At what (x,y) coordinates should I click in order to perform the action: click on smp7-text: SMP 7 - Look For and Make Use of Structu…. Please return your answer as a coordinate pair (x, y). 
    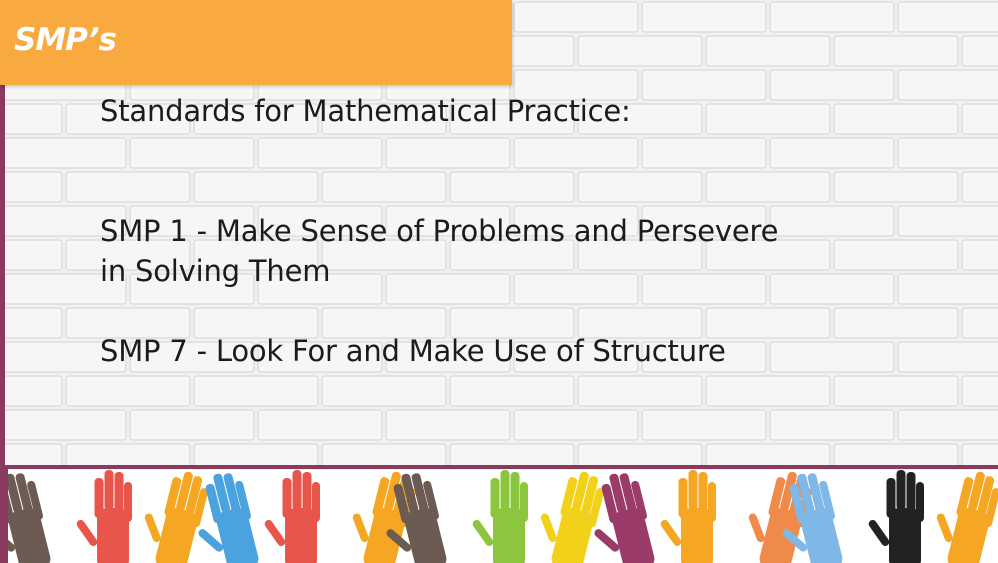
    Looking at the image, I should click on (413, 351).